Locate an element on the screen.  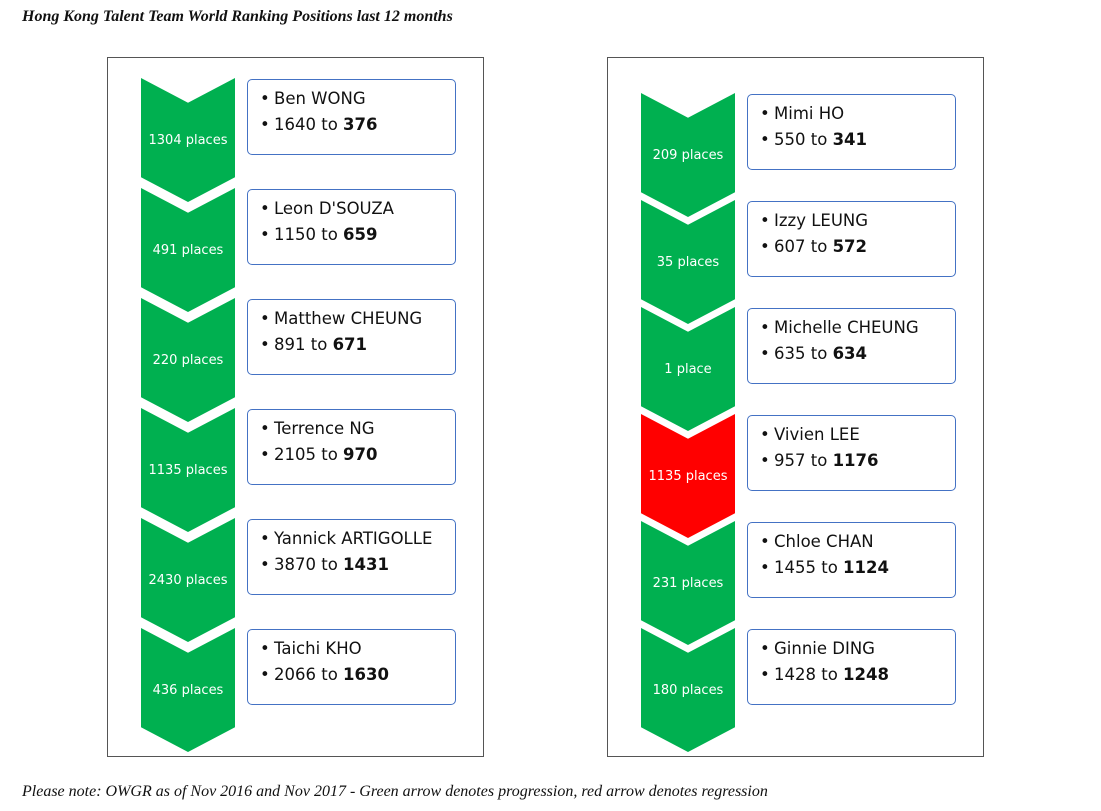
progression-arrow-icon: 1 place is located at coordinates (688, 369).